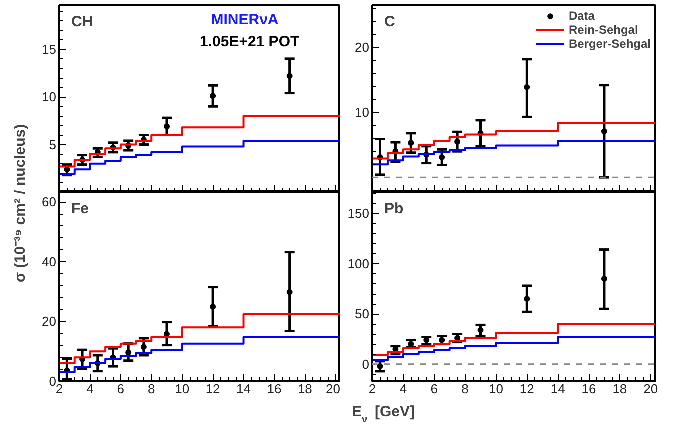 The height and width of the screenshot is (430, 673). Describe the element at coordinates (49, 202) in the screenshot. I see `y-tick-label: 60` at that location.